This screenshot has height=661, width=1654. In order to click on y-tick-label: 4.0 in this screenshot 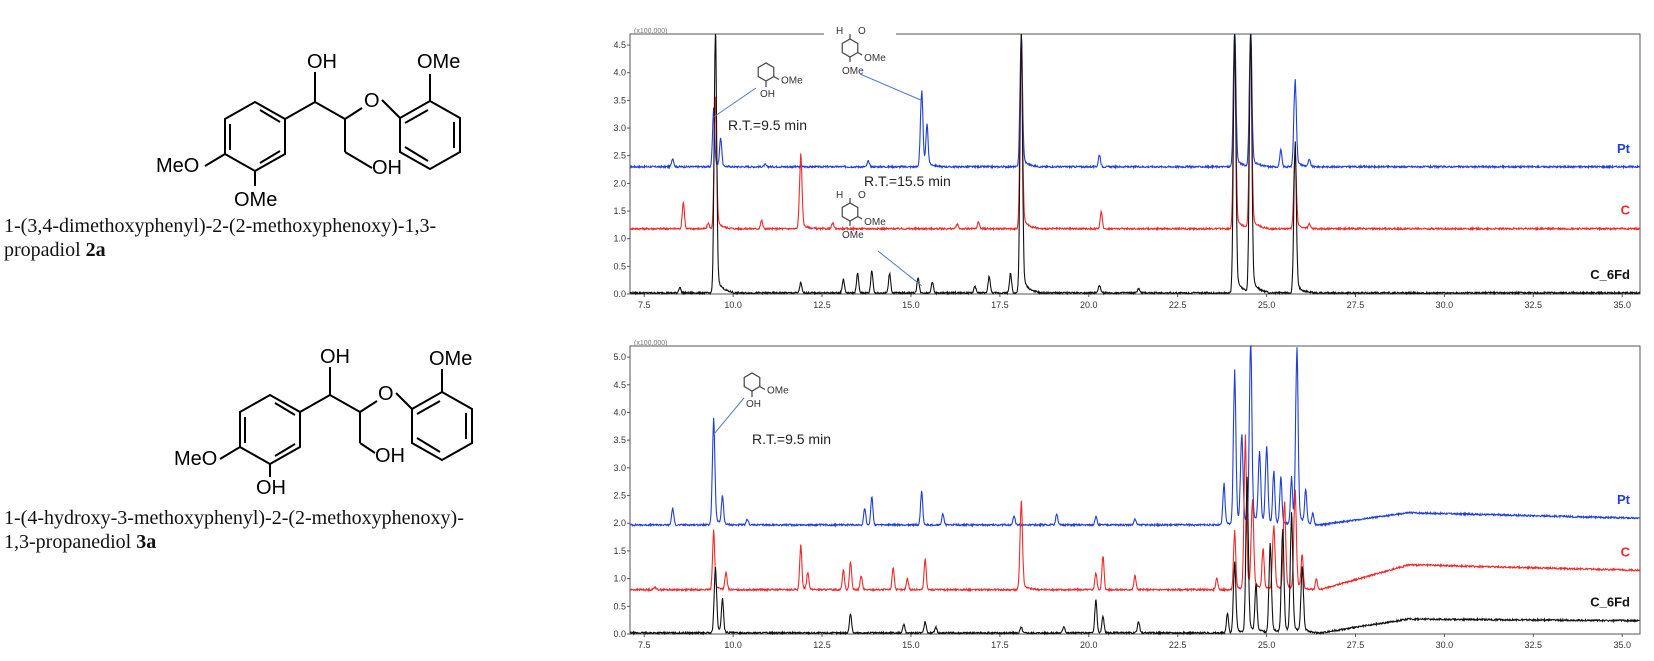, I will do `click(619, 412)`.